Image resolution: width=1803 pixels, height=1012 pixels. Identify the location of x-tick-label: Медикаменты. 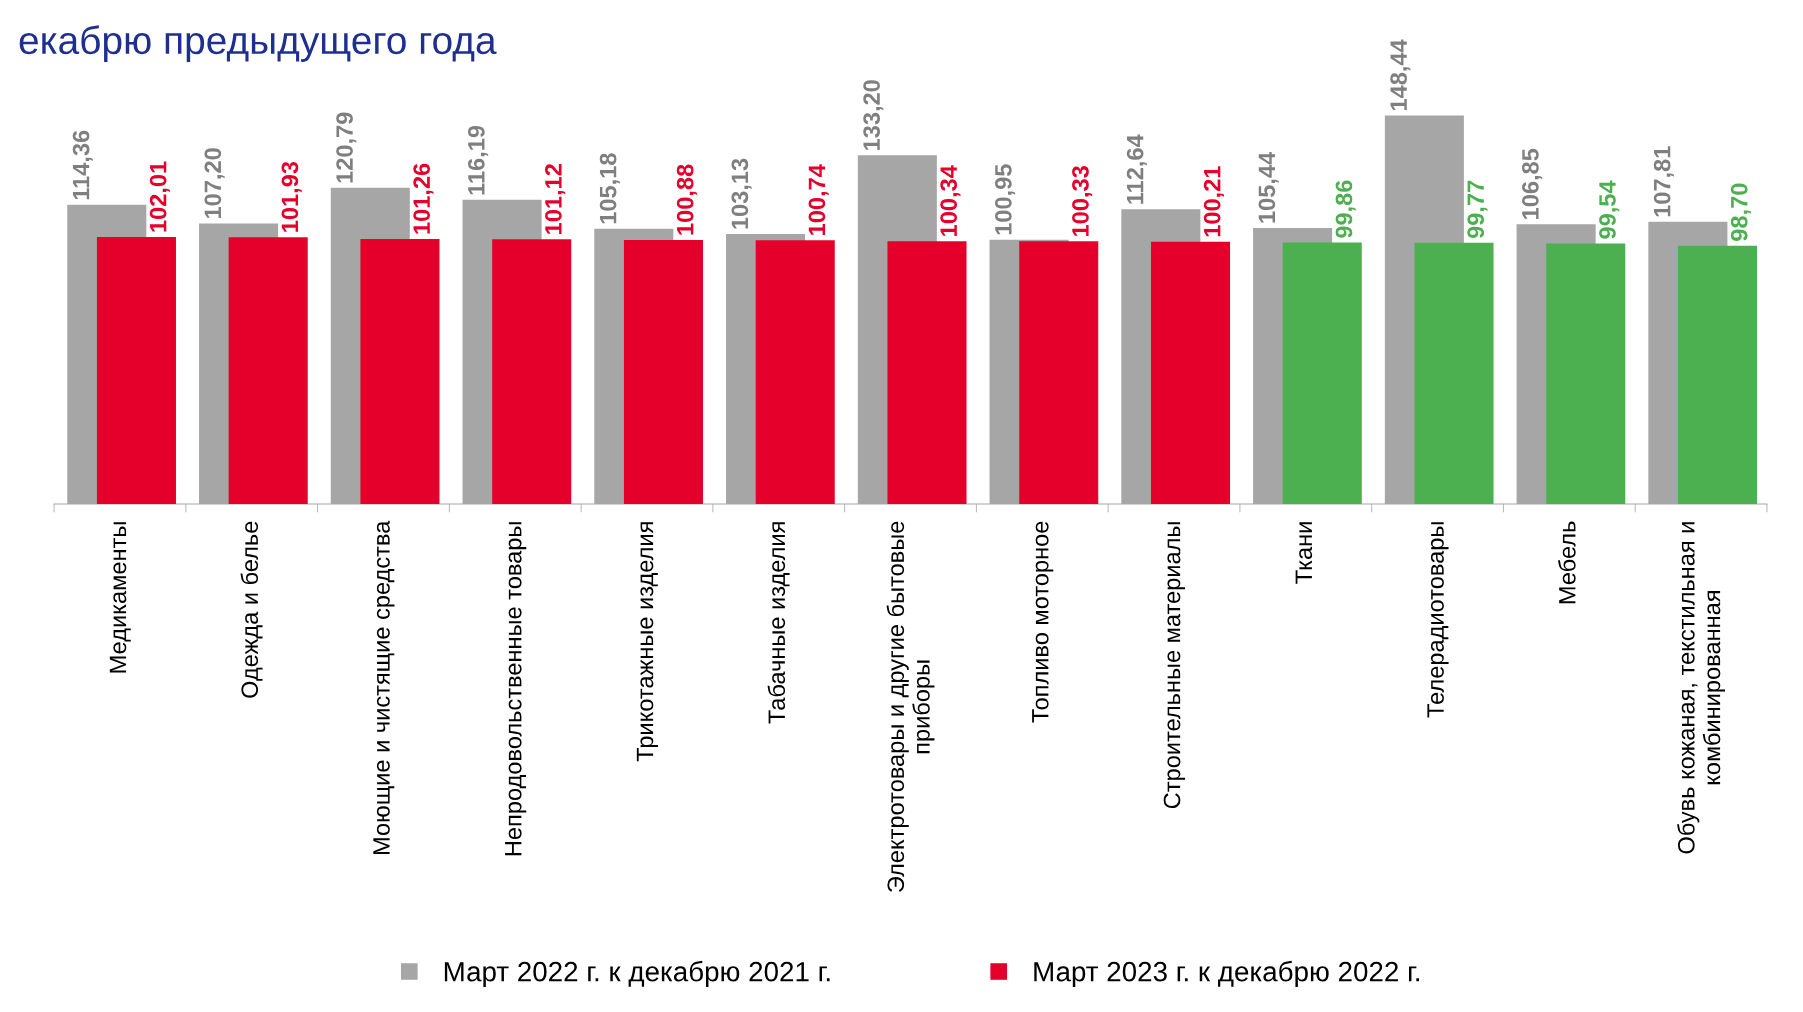
(120, 597).